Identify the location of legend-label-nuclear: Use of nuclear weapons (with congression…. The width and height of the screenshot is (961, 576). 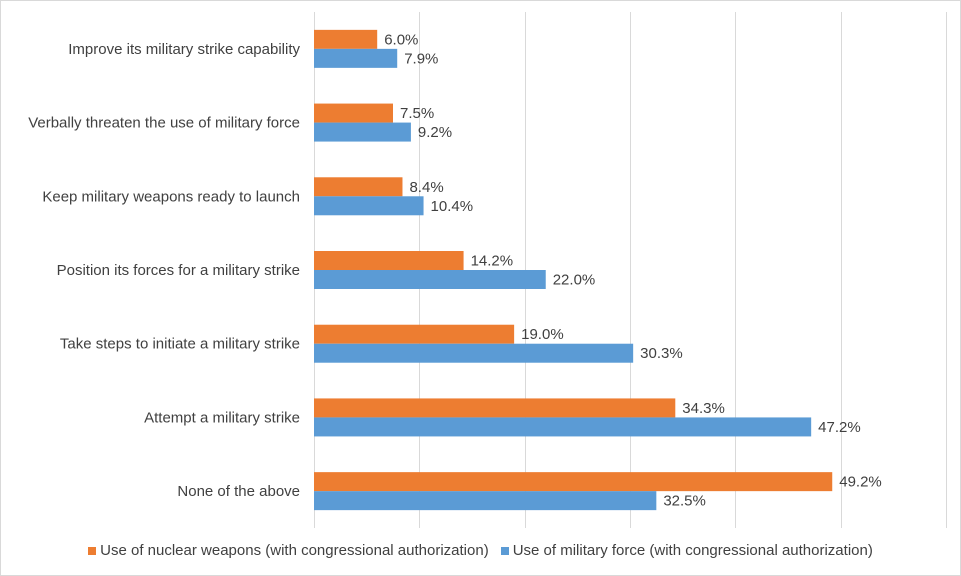
(294, 550).